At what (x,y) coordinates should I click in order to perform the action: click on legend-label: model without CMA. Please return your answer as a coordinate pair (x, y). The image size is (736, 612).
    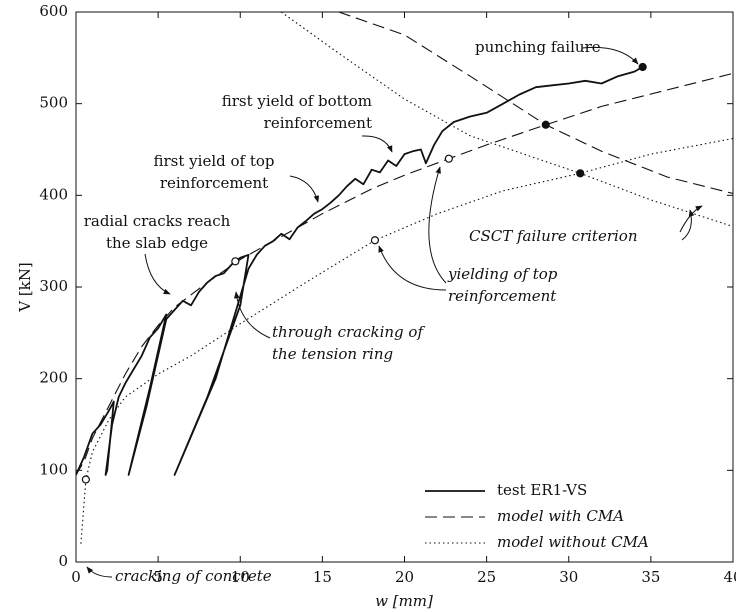
    Looking at the image, I should click on (573, 542).